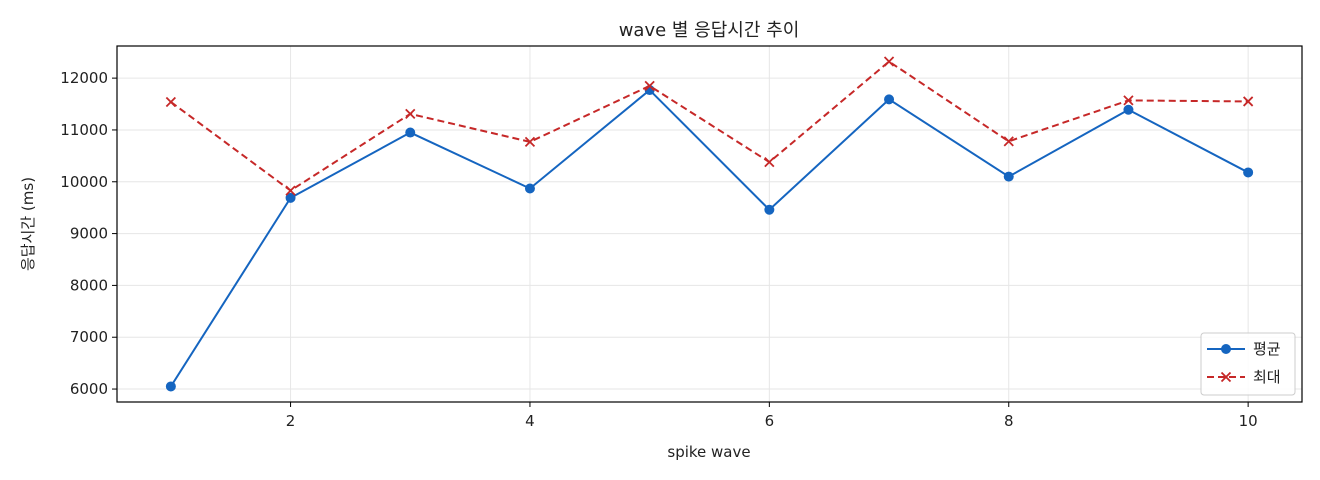 The width and height of the screenshot is (1320, 480). Describe the element at coordinates (530, 421) in the screenshot. I see `x-tick-label: 4` at that location.